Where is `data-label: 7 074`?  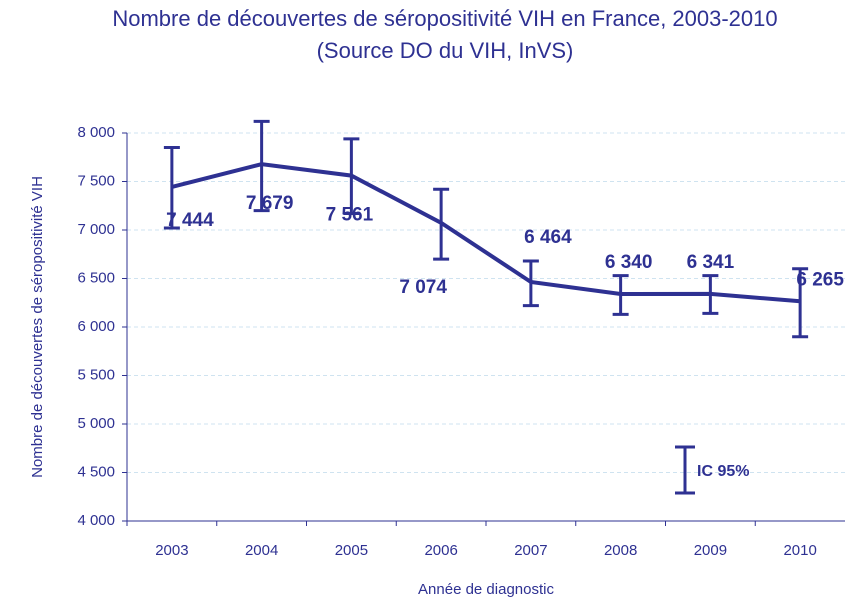
data-label: 7 074 is located at coordinates (423, 287).